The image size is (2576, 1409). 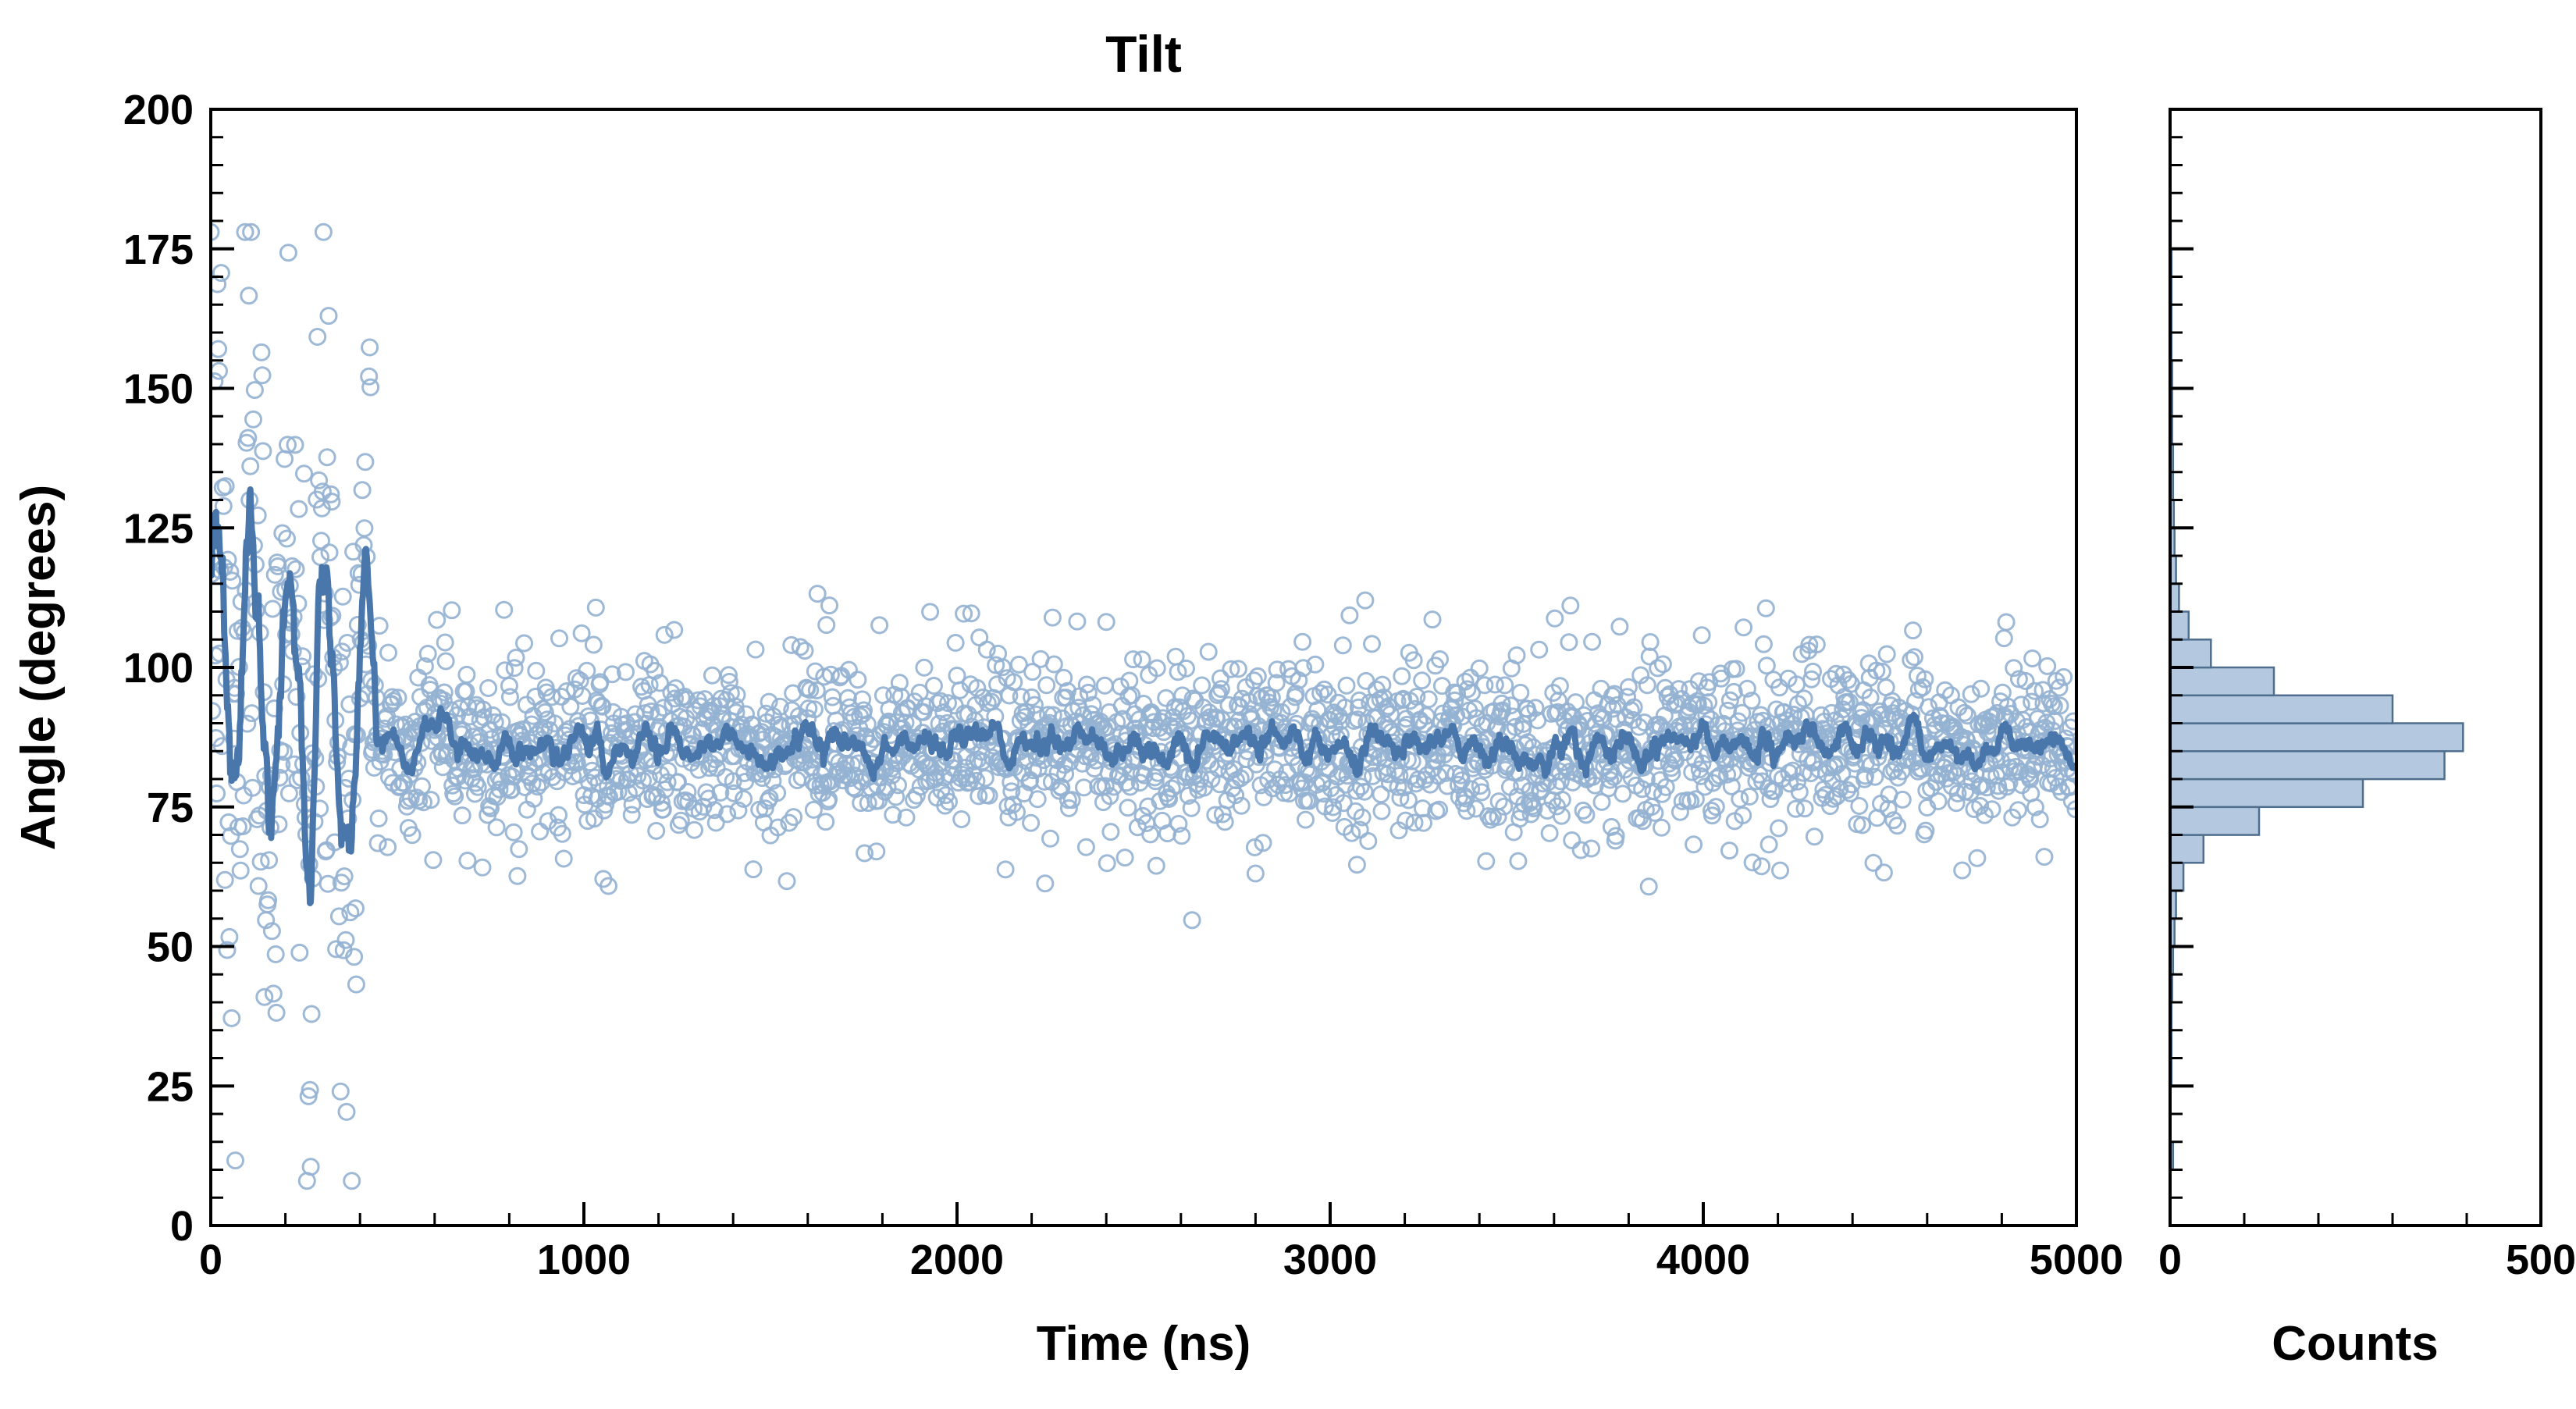 What do you see at coordinates (170, 1086) in the screenshot?
I see `y-tick-label: 25` at bounding box center [170, 1086].